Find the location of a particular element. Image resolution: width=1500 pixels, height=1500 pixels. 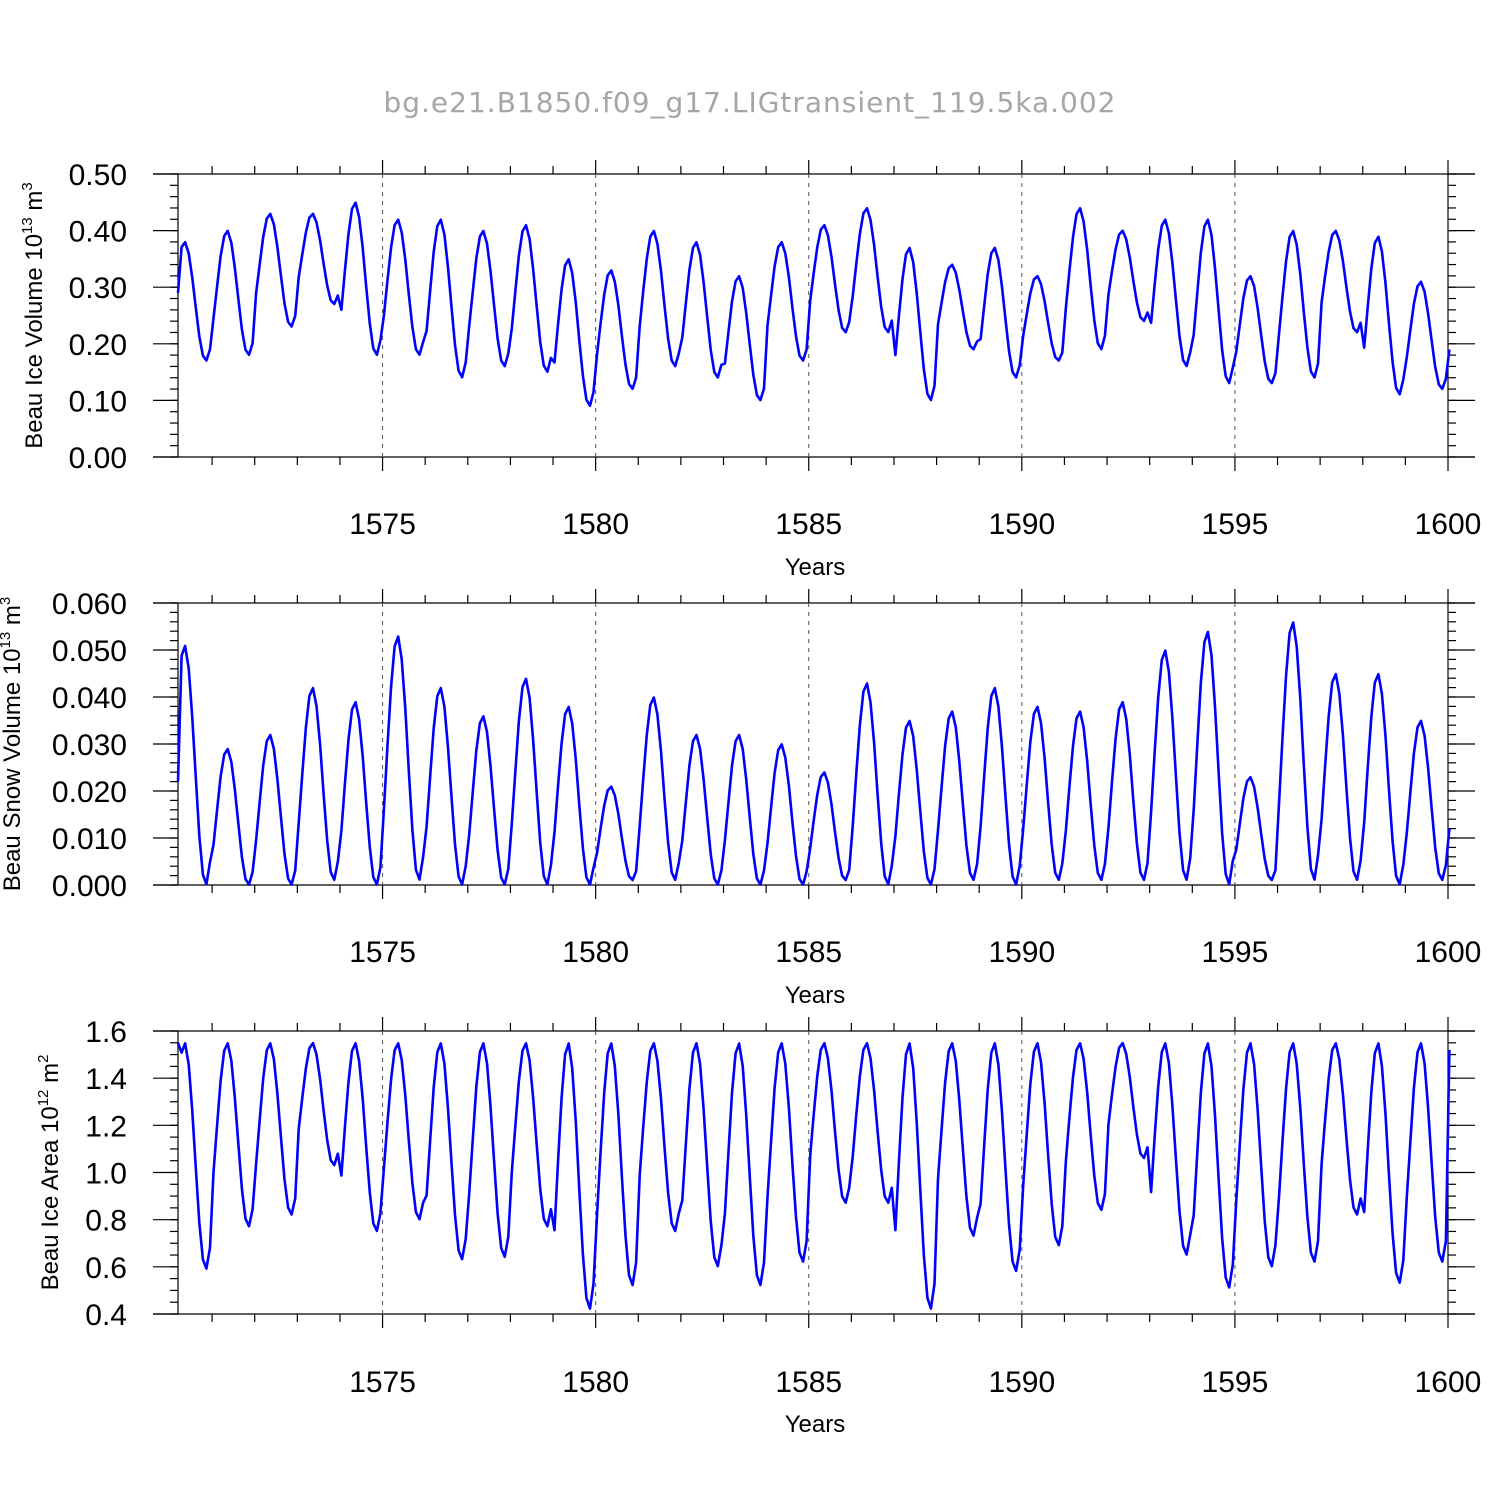

y-tick-label: 0.50 is located at coordinates (98, 175).